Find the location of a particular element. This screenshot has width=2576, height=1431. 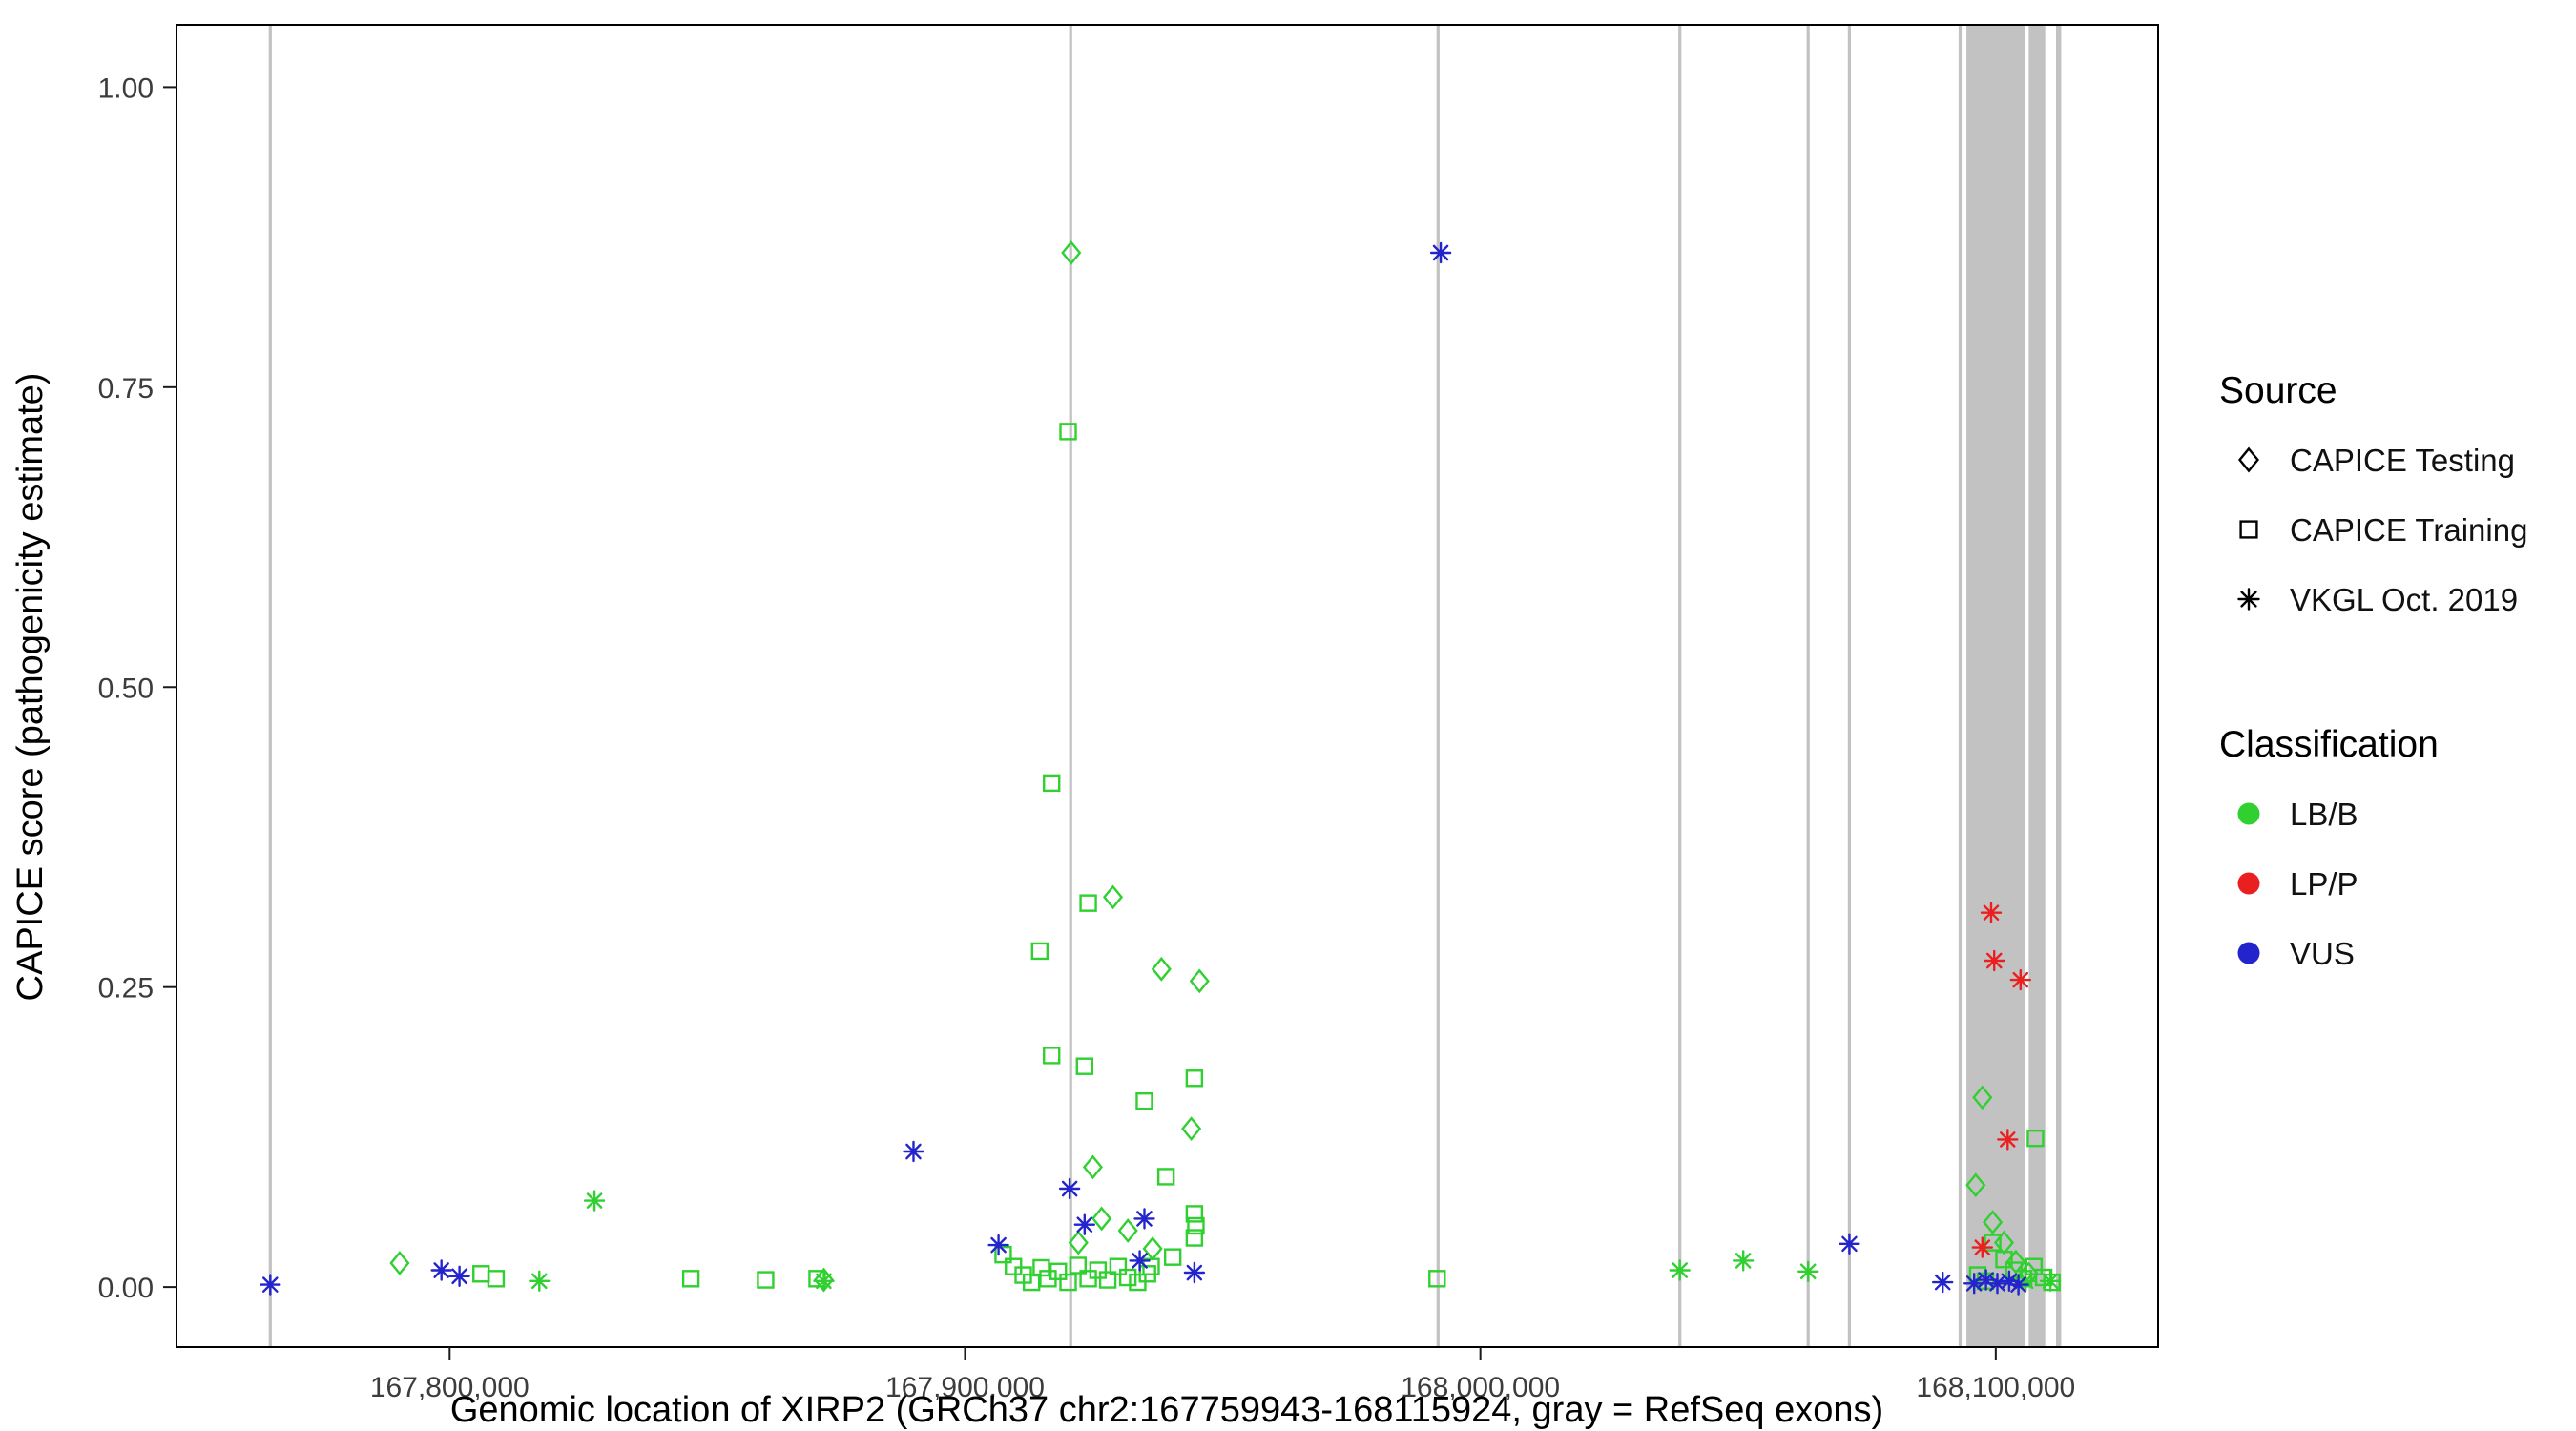

legend-item-label: VKGL Oct. 2019 is located at coordinates (2404, 599).